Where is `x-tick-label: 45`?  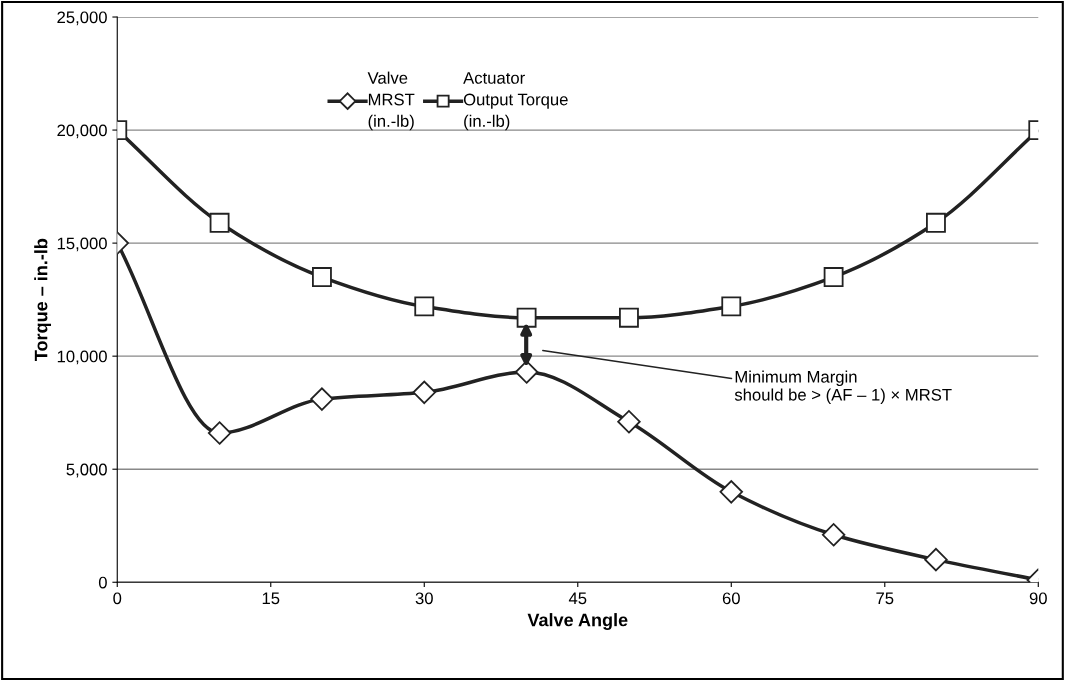
x-tick-label: 45 is located at coordinates (577, 598).